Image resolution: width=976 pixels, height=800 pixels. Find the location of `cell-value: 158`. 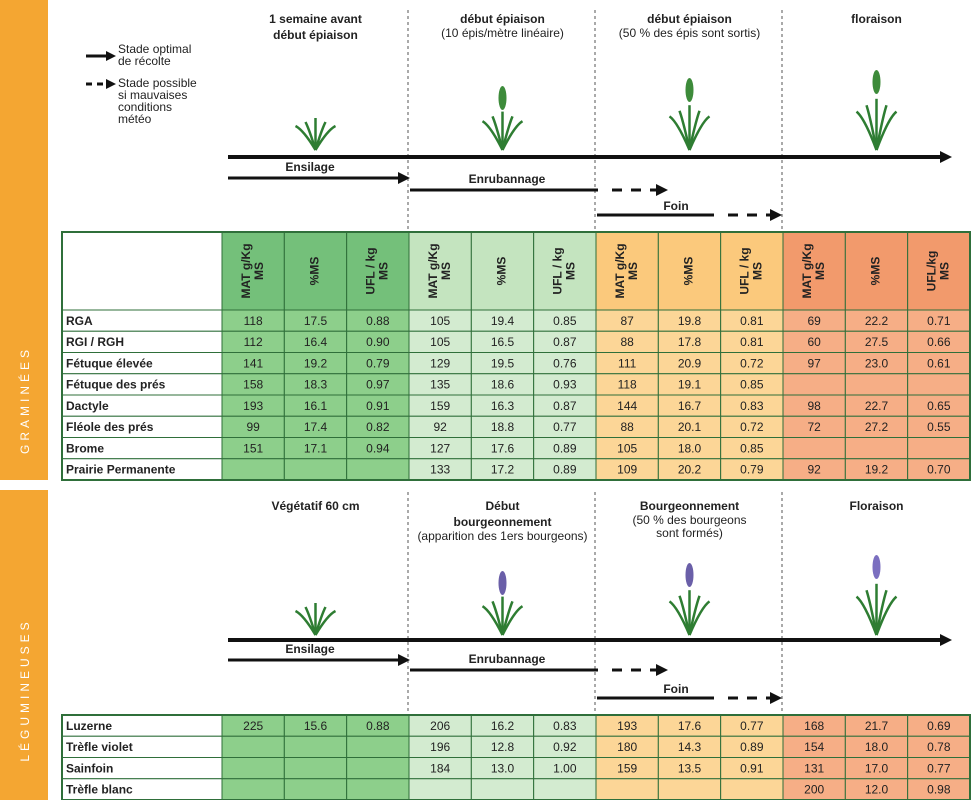

cell-value: 158 is located at coordinates (253, 385).